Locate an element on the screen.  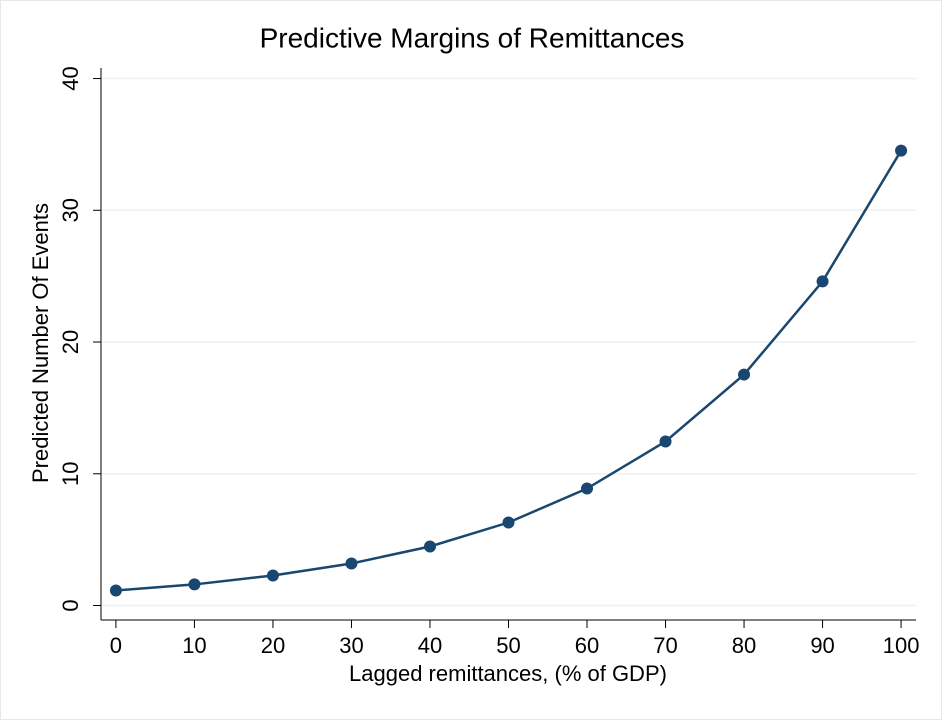
x-tick-label: 90 is located at coordinates (822, 645).